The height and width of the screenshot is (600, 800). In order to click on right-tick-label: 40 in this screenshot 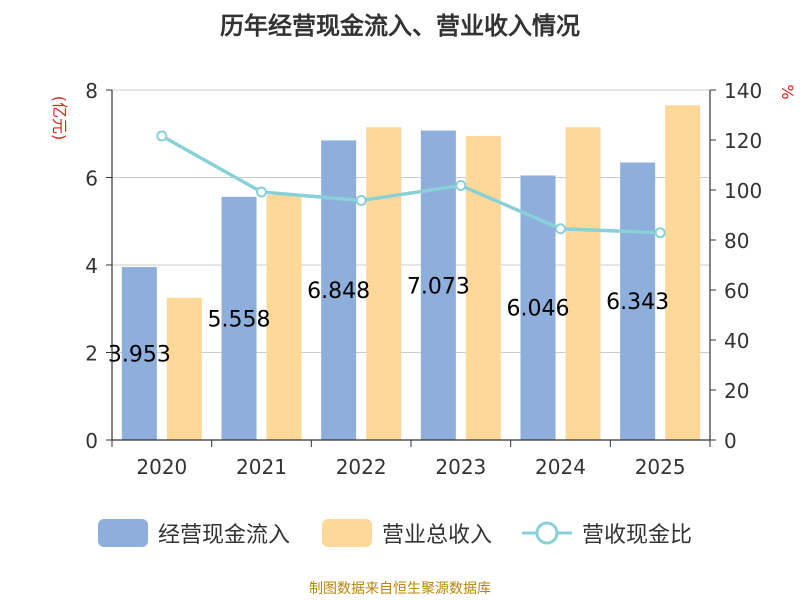, I will do `click(736, 341)`.